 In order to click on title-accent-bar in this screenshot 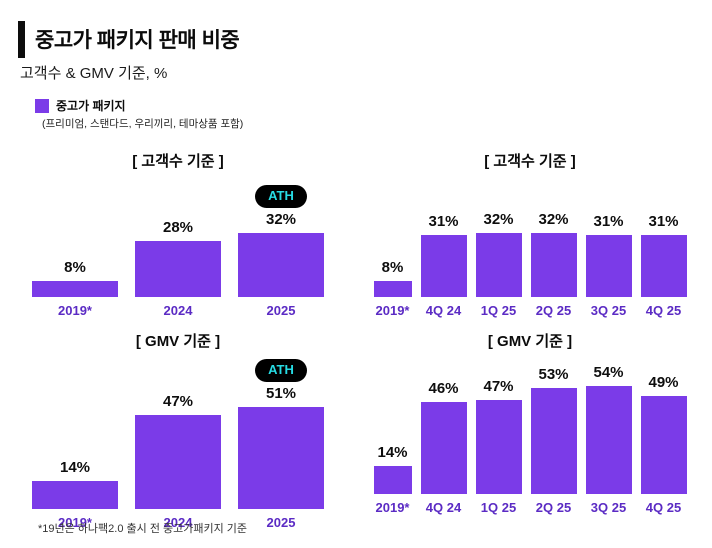, I will do `click(21, 39)`.